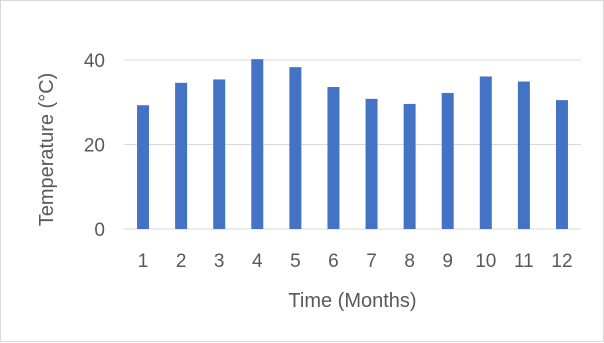  I want to click on x-tick-label: 7, so click(371, 261).